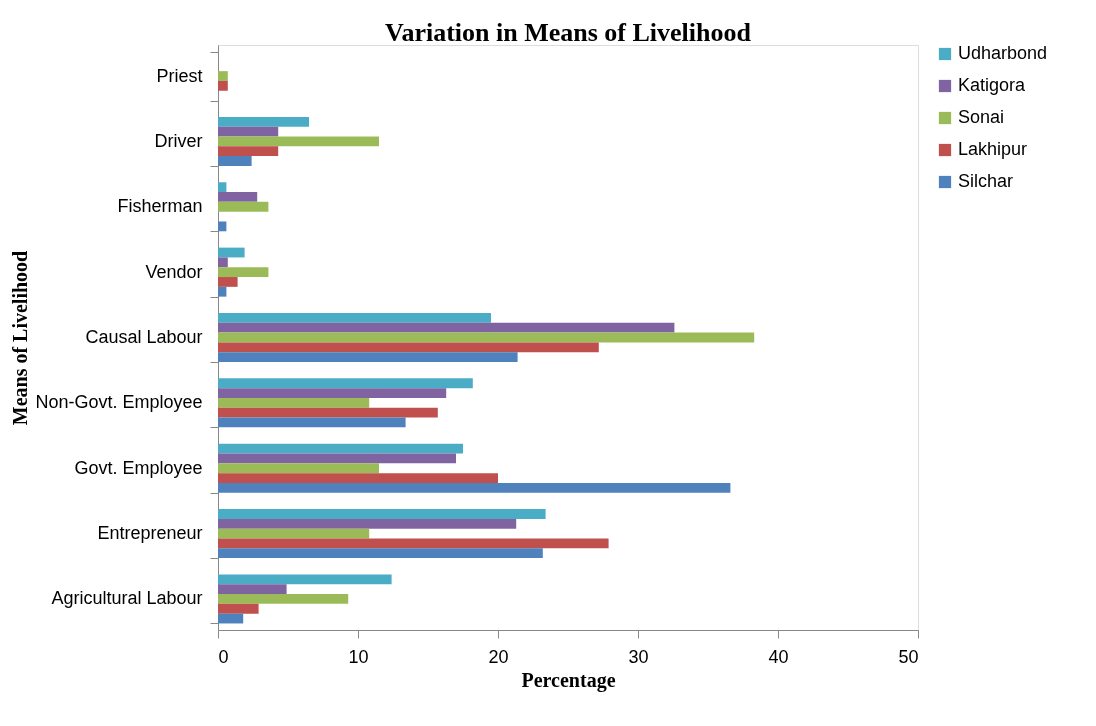  What do you see at coordinates (993, 149) in the screenshot?
I see `legend-label: Lakhipur` at bounding box center [993, 149].